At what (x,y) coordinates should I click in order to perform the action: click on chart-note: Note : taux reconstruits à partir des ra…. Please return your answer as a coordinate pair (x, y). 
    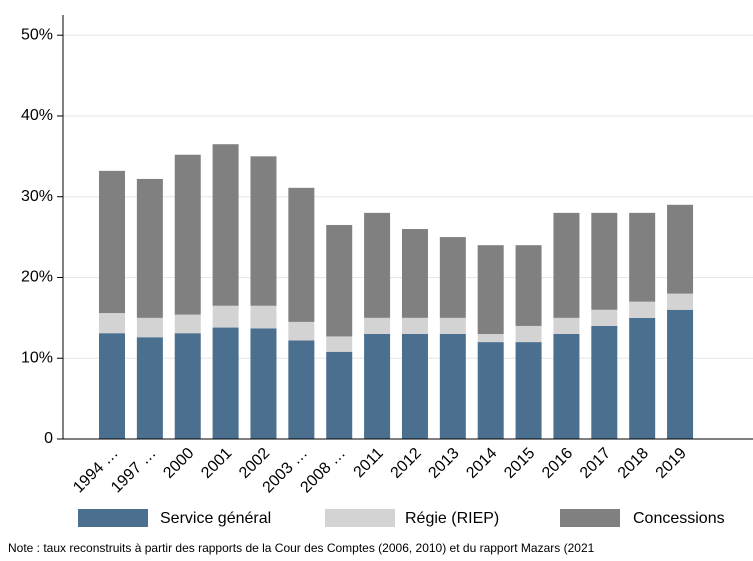
    Looking at the image, I should click on (301, 548).